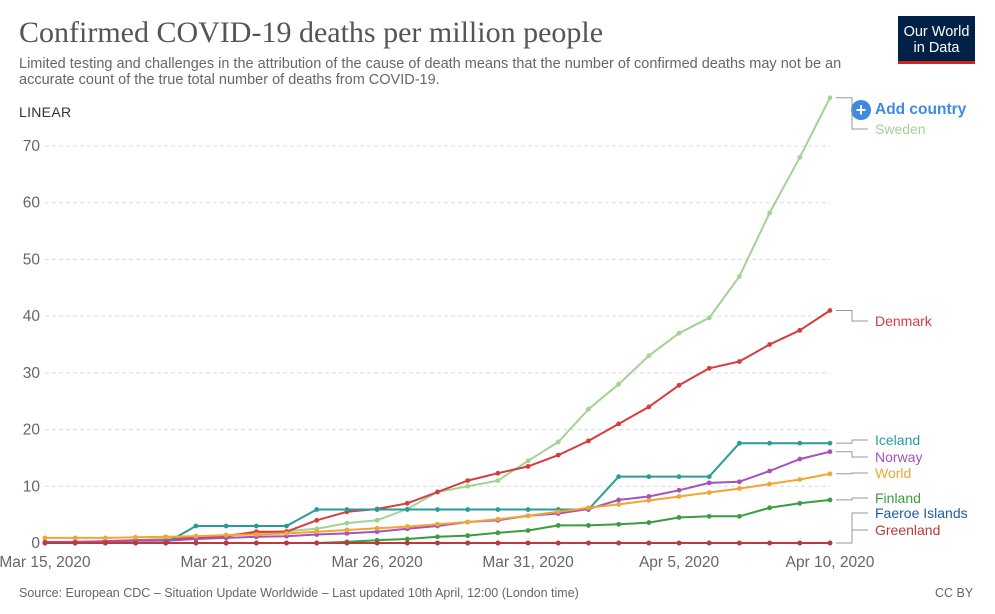  What do you see at coordinates (897, 440) in the screenshot?
I see `series-end-label: Iceland` at bounding box center [897, 440].